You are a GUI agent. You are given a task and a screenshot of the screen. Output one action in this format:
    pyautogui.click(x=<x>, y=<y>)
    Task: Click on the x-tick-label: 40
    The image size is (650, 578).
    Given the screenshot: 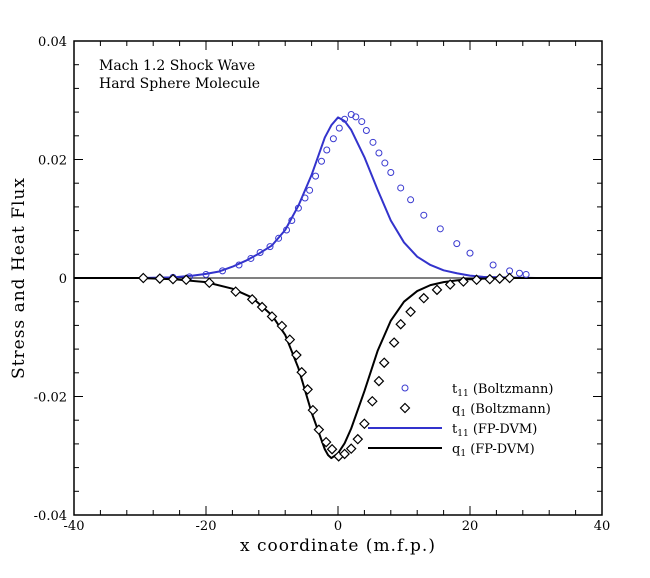 What is the action you would take?
    pyautogui.click(x=602, y=526)
    